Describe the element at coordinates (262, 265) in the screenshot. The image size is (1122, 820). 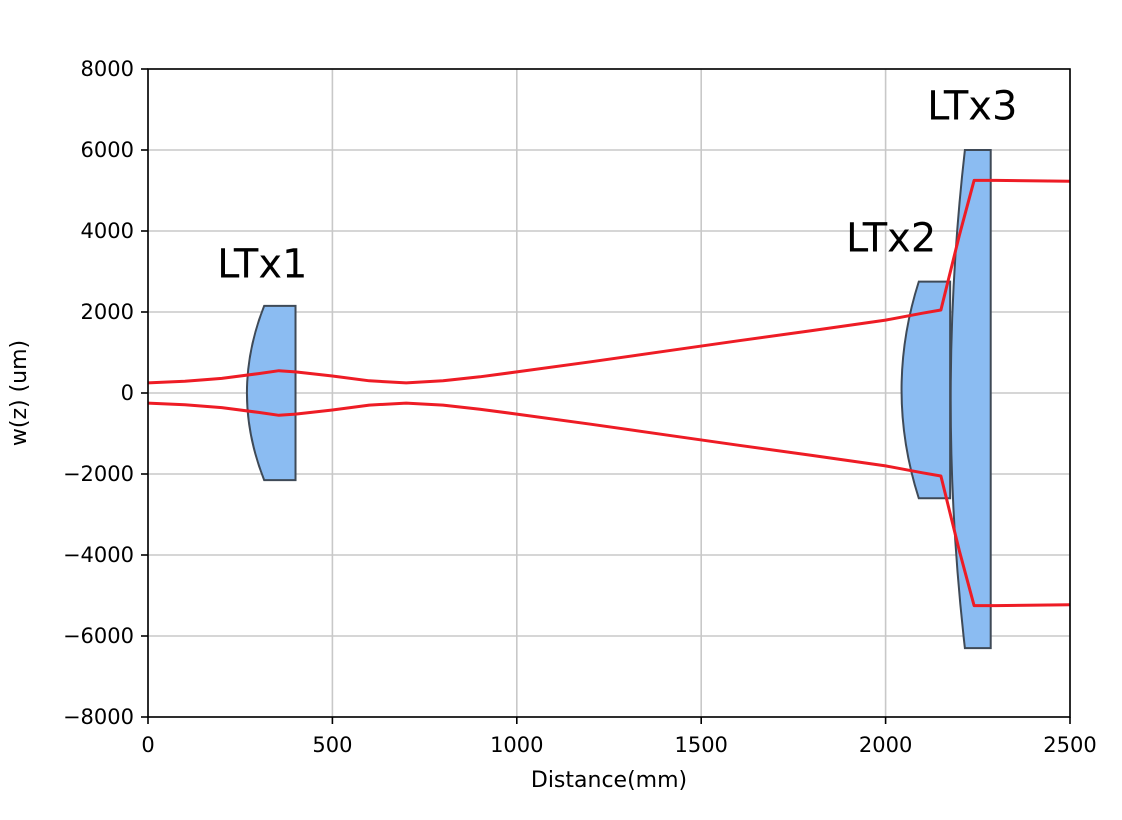
I see `lens-label-ltx1: LTx1` at that location.